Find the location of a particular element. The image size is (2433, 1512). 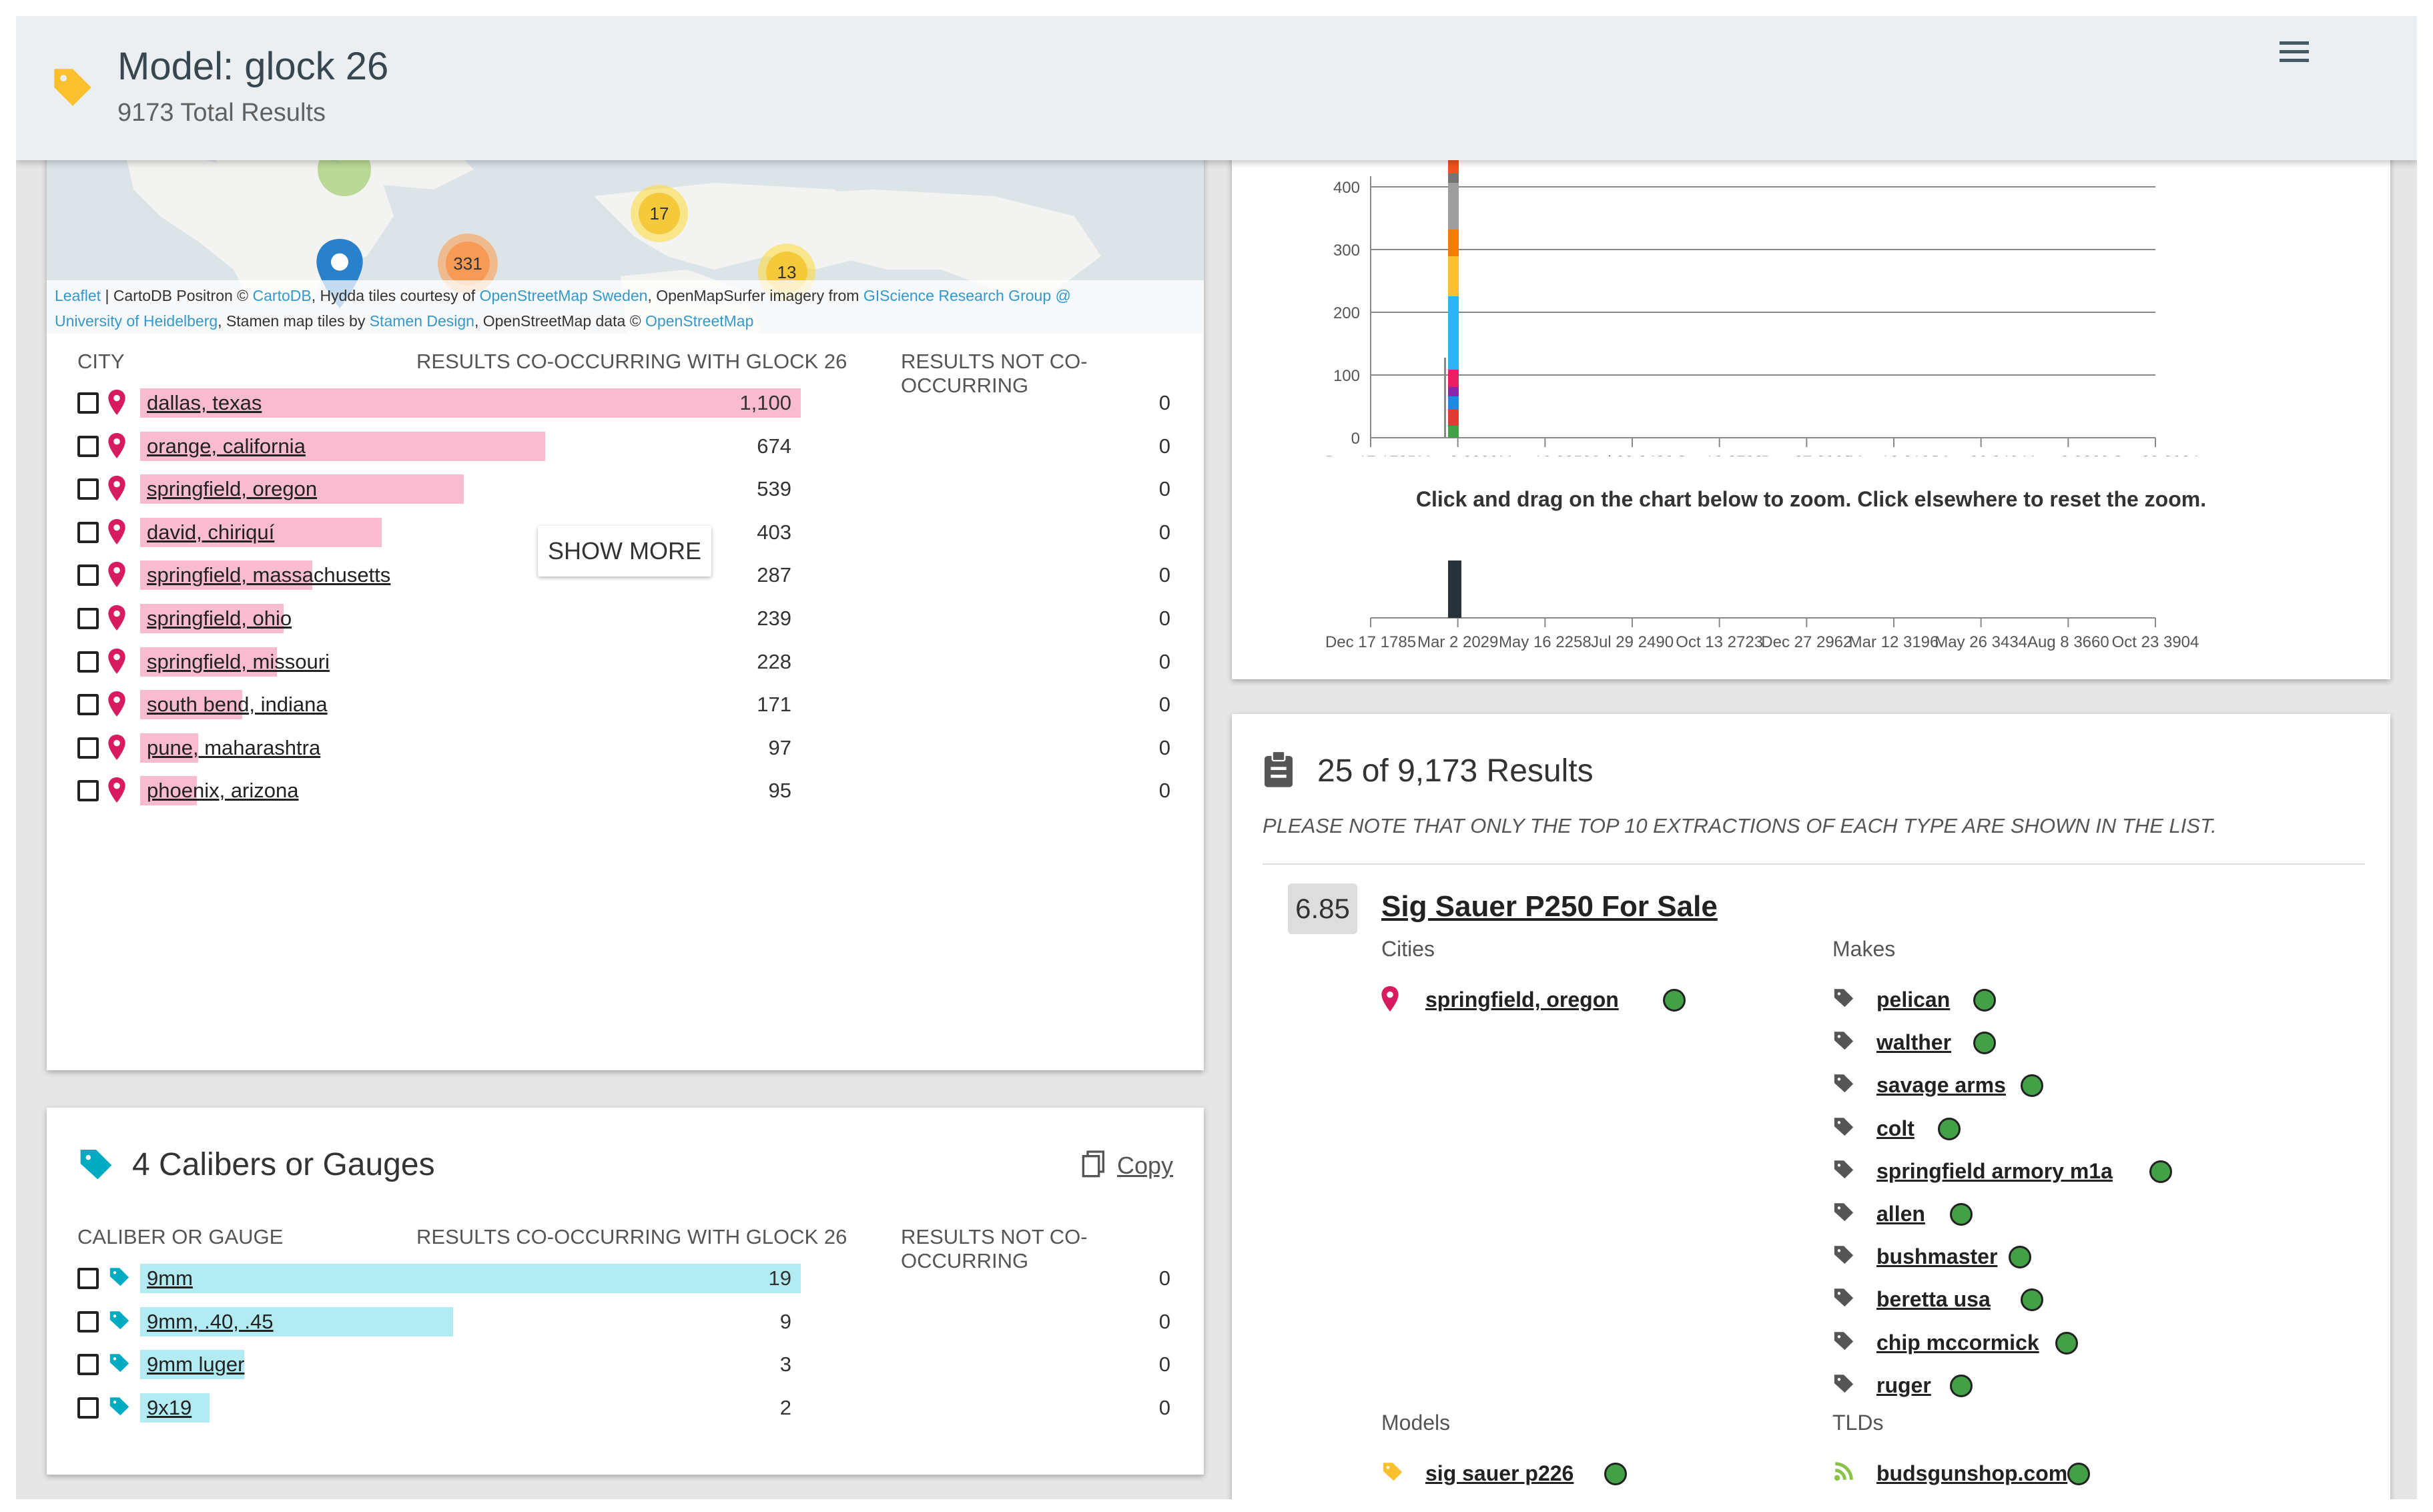

attribution-link: OpenStreetMap Sweden is located at coordinates (564, 295).